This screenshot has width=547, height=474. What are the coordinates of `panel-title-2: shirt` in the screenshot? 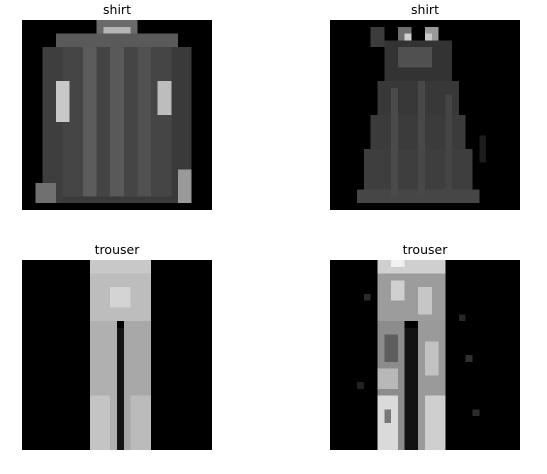 It's located at (425, 9).